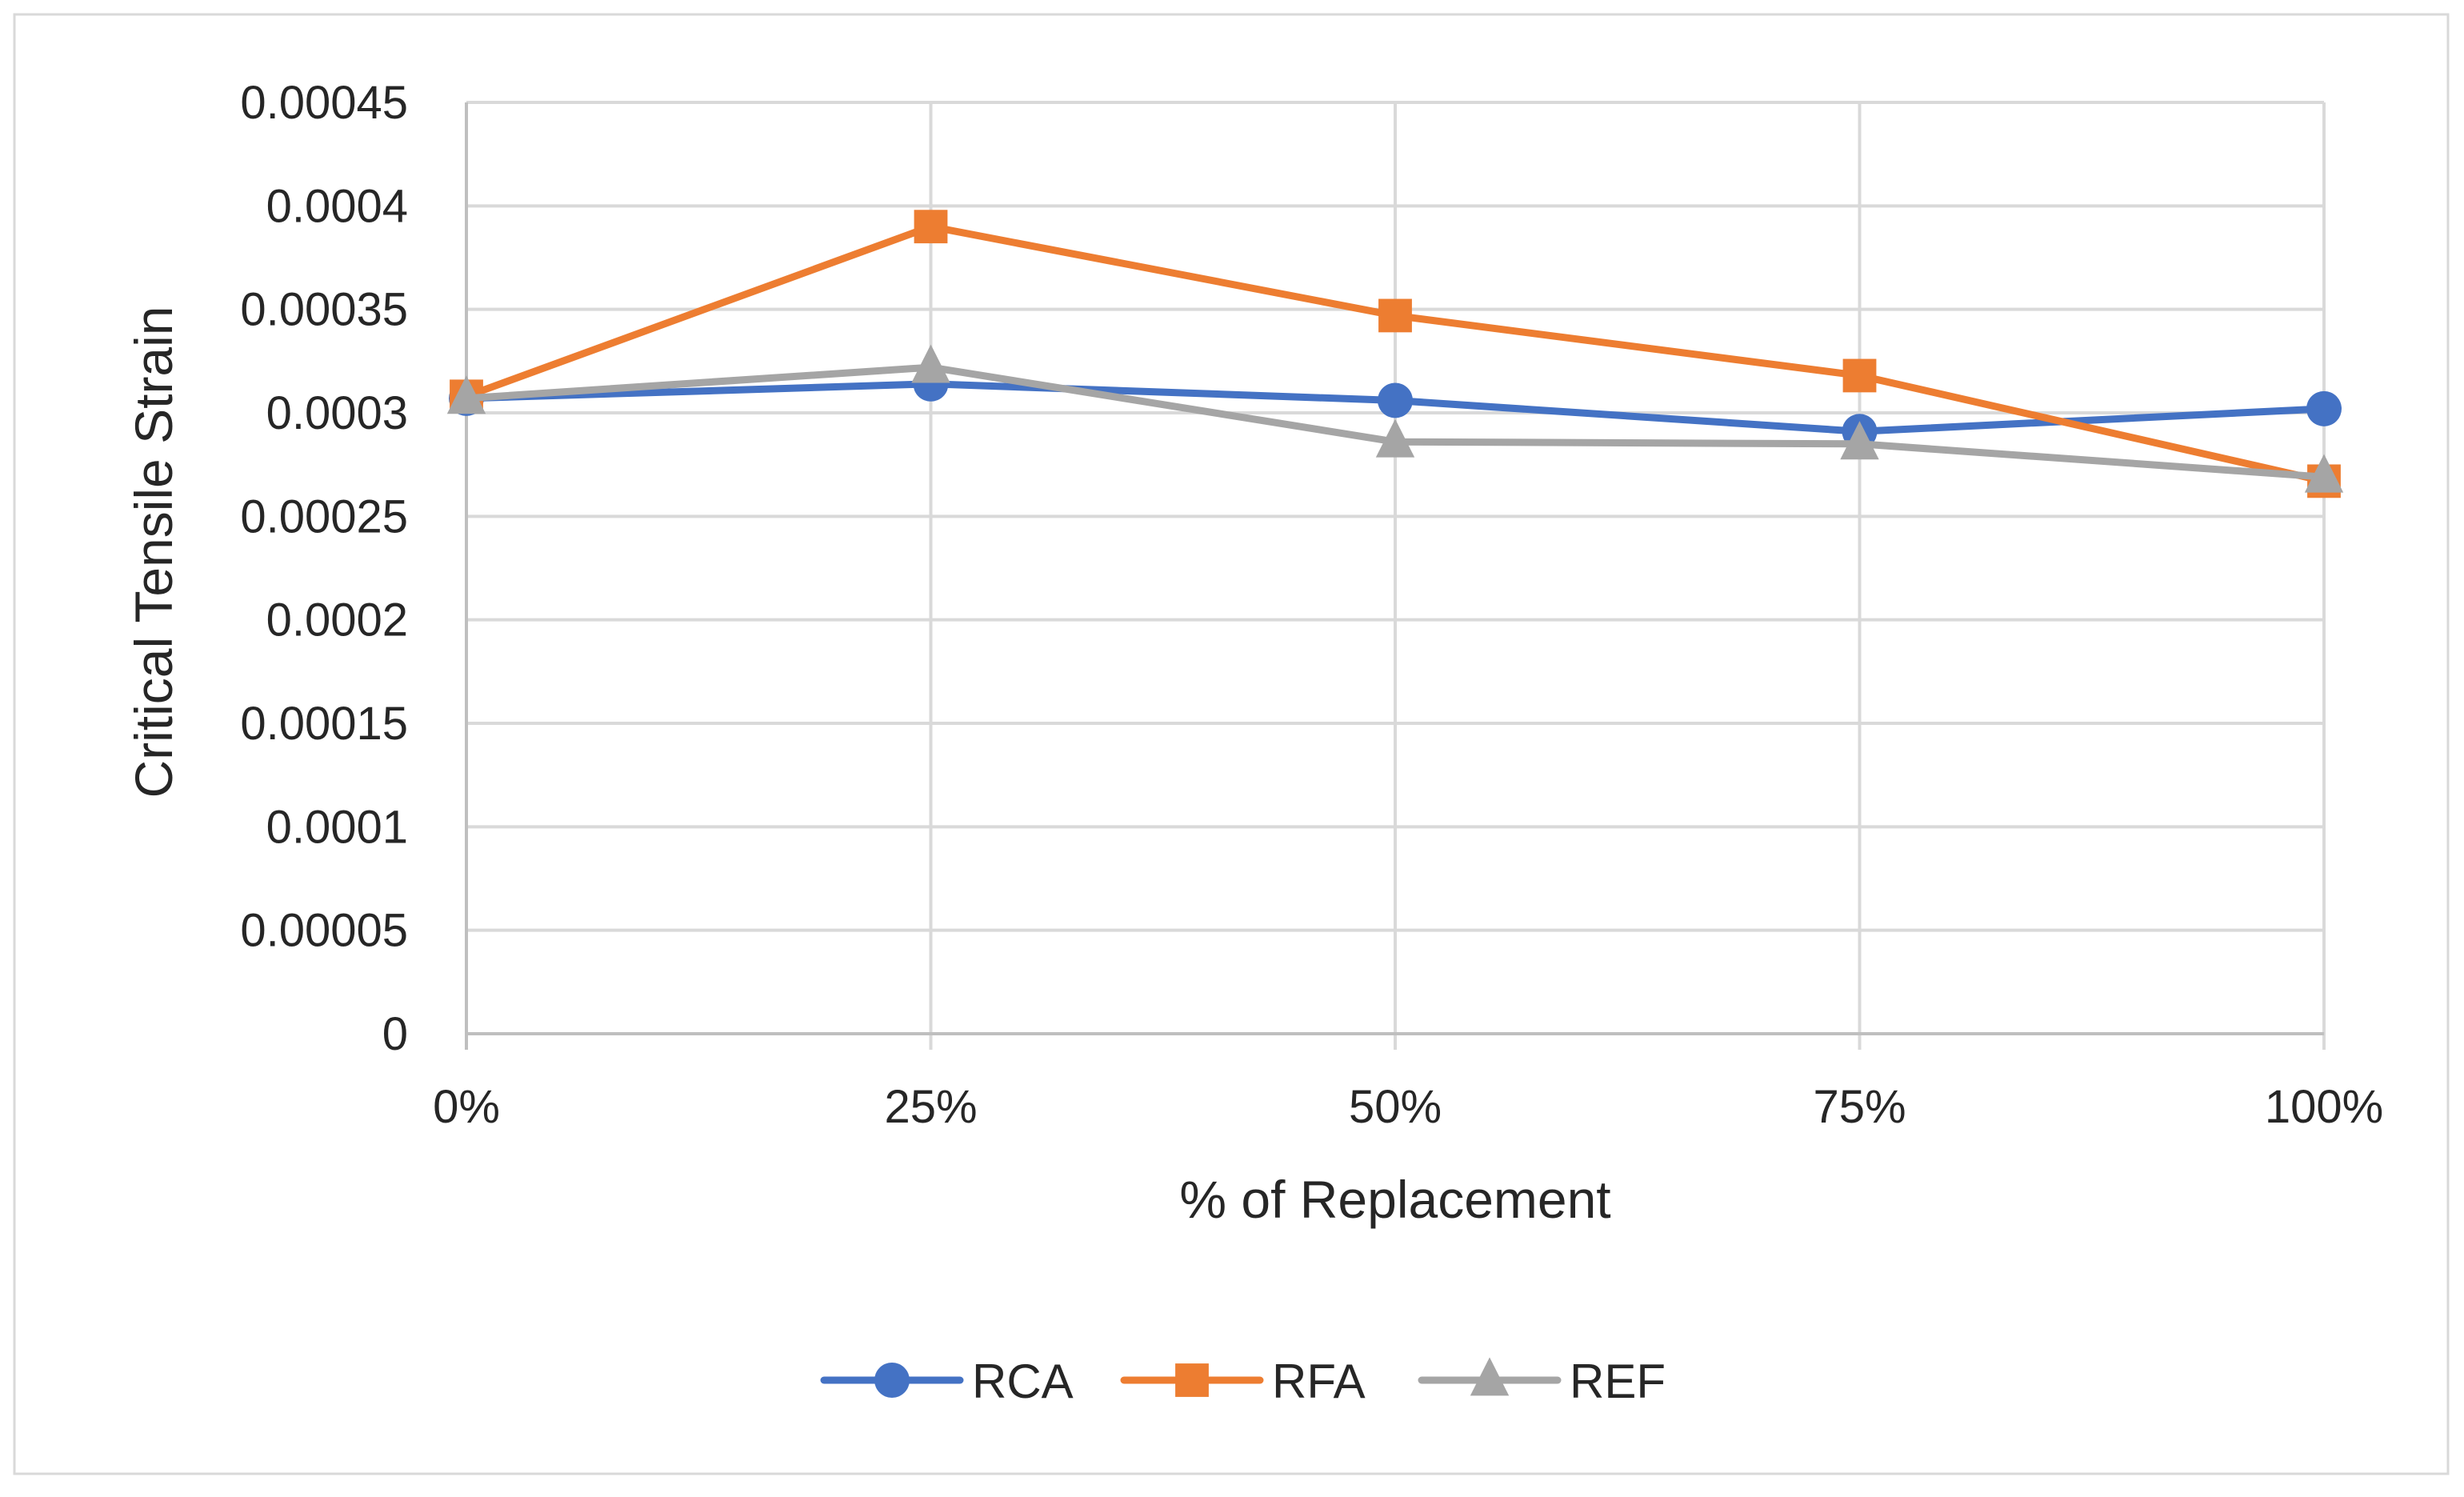 The image size is (2464, 1497). I want to click on legend-item-rfa: RFA, so click(1243, 1381).